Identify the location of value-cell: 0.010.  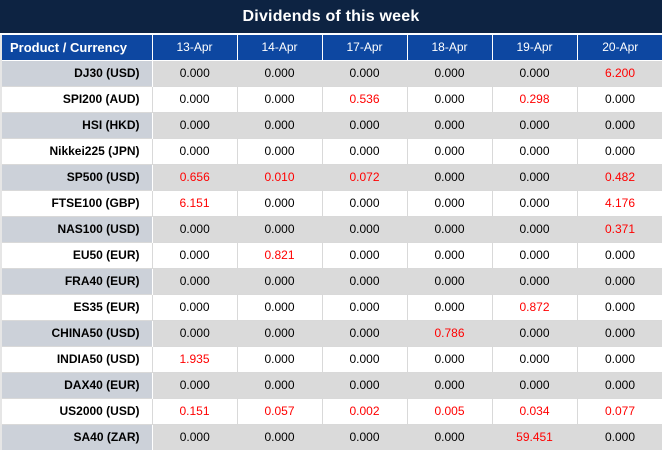
(279, 177).